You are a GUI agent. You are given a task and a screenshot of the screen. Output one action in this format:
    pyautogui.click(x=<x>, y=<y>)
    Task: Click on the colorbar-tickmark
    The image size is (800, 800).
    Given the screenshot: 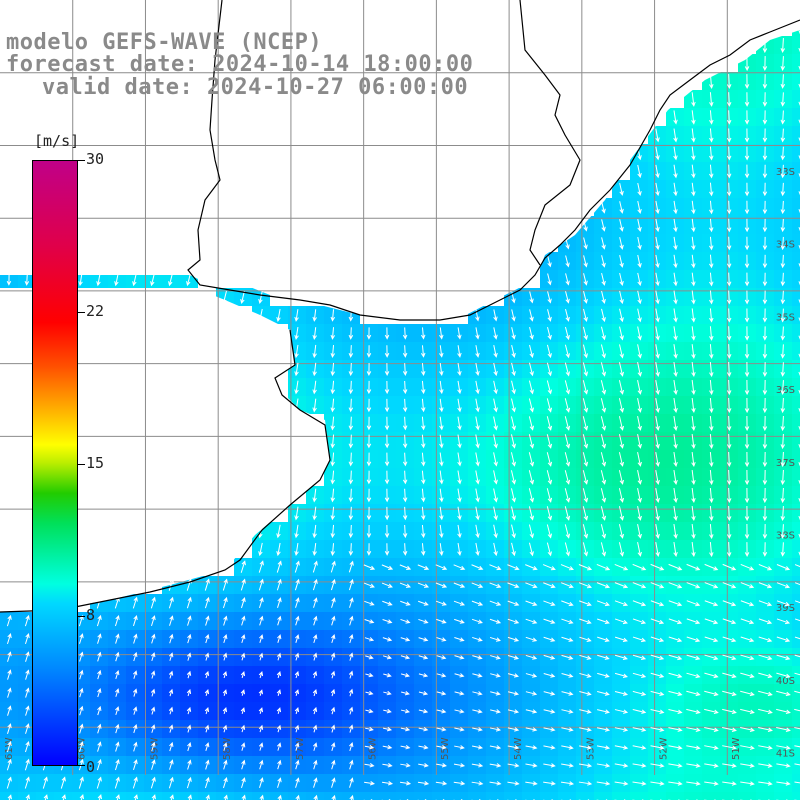 What is the action you would take?
    pyautogui.click(x=81, y=765)
    